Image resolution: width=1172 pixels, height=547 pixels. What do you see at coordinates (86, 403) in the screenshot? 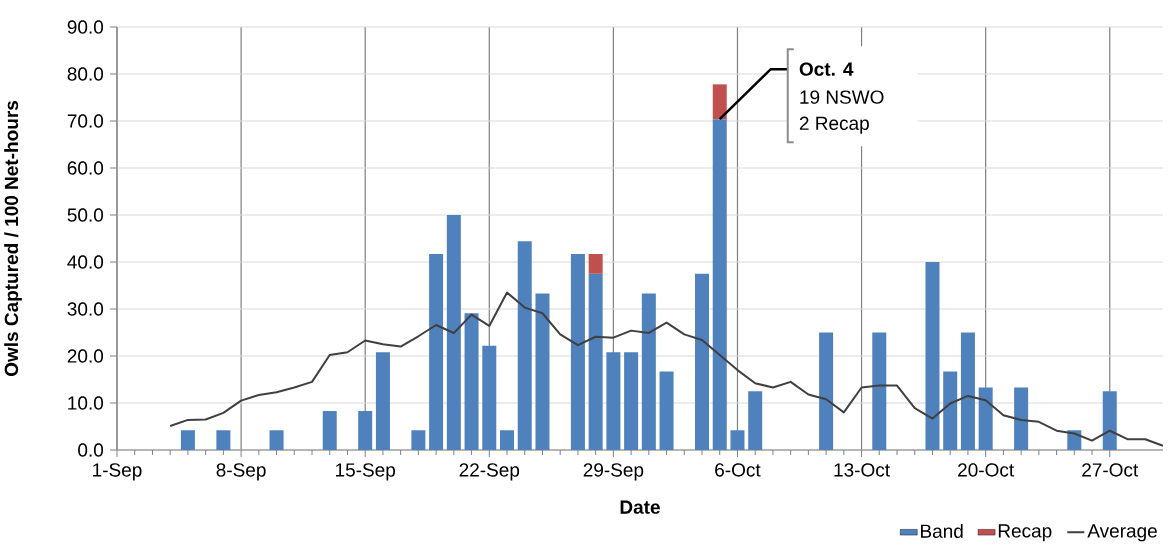
I see `y-tick-label: 10.0` at bounding box center [86, 403].